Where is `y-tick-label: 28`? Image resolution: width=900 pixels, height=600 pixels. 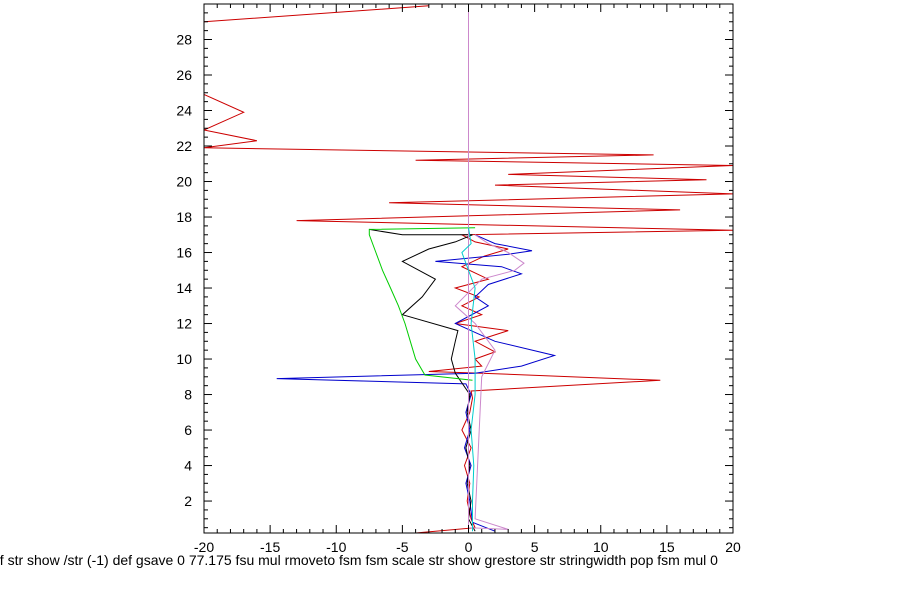 y-tick-label: 28 is located at coordinates (184, 40).